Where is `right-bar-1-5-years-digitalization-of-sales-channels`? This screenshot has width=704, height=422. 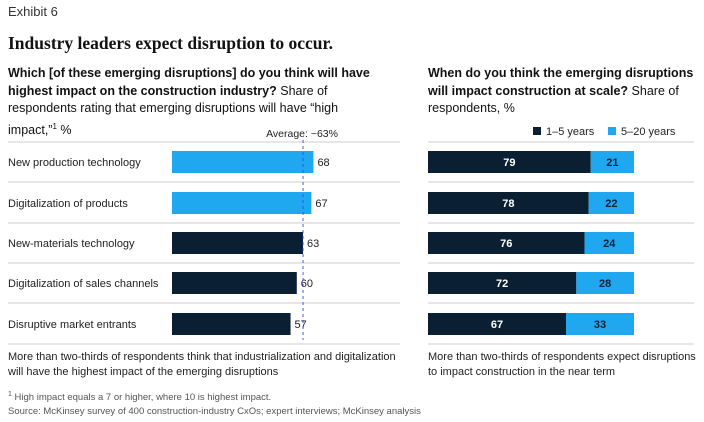 right-bar-1-5-years-digitalization-of-sales-channels is located at coordinates (502, 283).